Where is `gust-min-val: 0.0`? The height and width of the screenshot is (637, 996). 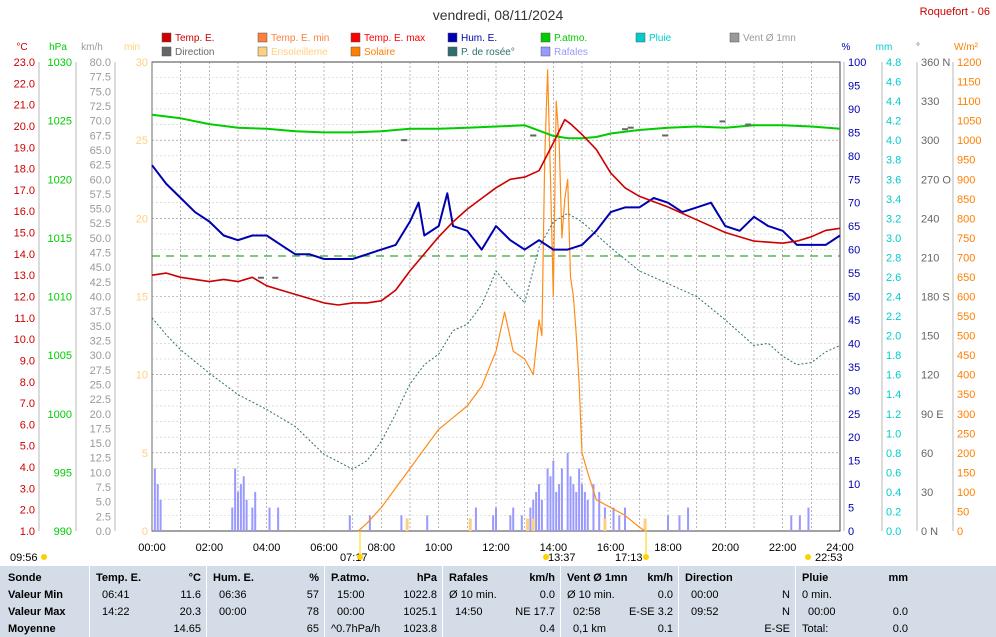
gust-min-val: 0.0 is located at coordinates (547, 595).